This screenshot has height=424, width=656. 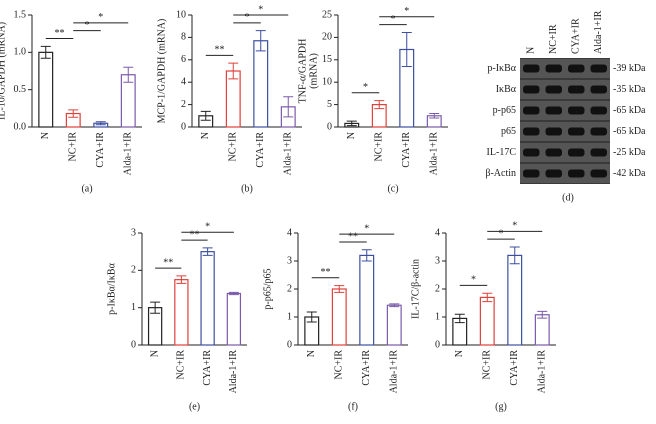 I want to click on y-tick-label: 1, so click(x=133, y=307).